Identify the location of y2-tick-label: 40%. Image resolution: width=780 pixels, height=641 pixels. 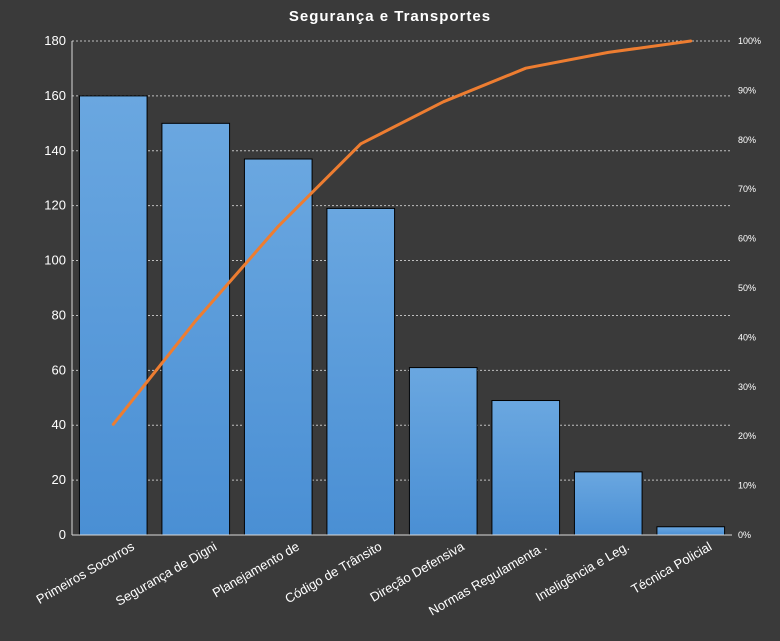
(747, 337).